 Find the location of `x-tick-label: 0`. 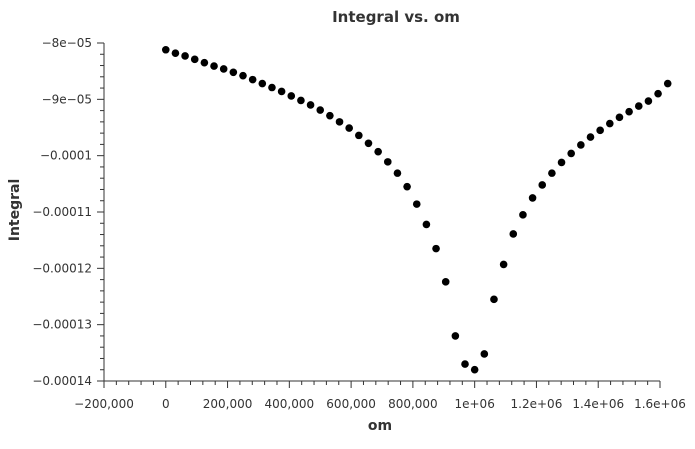

x-tick-label: 0 is located at coordinates (166, 404).